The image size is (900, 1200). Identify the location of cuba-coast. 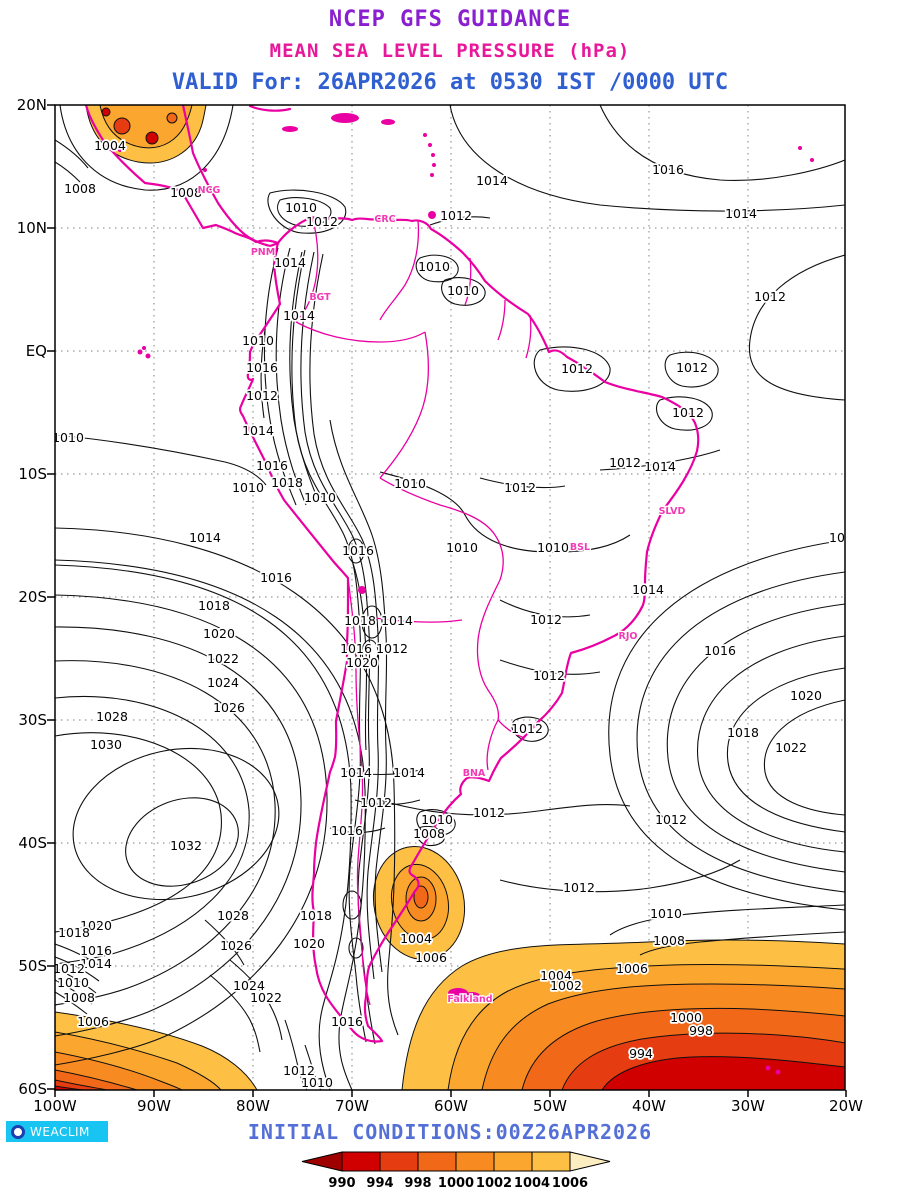
(270, 108).